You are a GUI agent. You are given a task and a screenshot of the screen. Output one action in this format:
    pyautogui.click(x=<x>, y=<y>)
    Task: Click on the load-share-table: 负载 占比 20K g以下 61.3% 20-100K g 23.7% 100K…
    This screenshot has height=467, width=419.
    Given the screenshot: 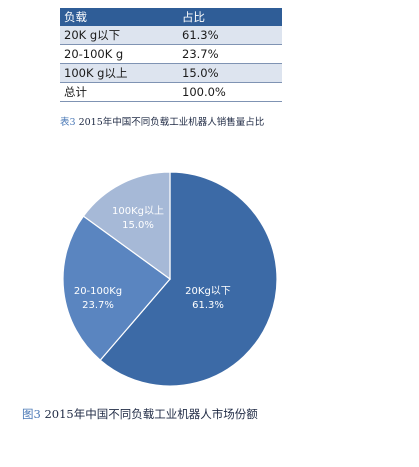 What is the action you would take?
    pyautogui.click(x=171, y=55)
    